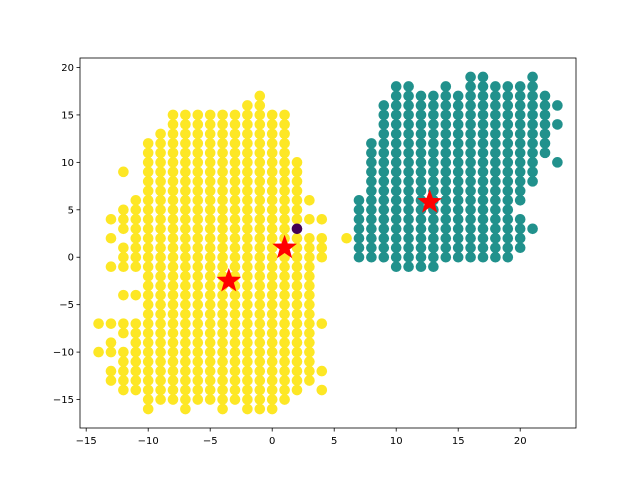 Image resolution: width=640 pixels, height=480 pixels. What do you see at coordinates (71, 258) in the screenshot?
I see `y-tick-label: 0` at bounding box center [71, 258].